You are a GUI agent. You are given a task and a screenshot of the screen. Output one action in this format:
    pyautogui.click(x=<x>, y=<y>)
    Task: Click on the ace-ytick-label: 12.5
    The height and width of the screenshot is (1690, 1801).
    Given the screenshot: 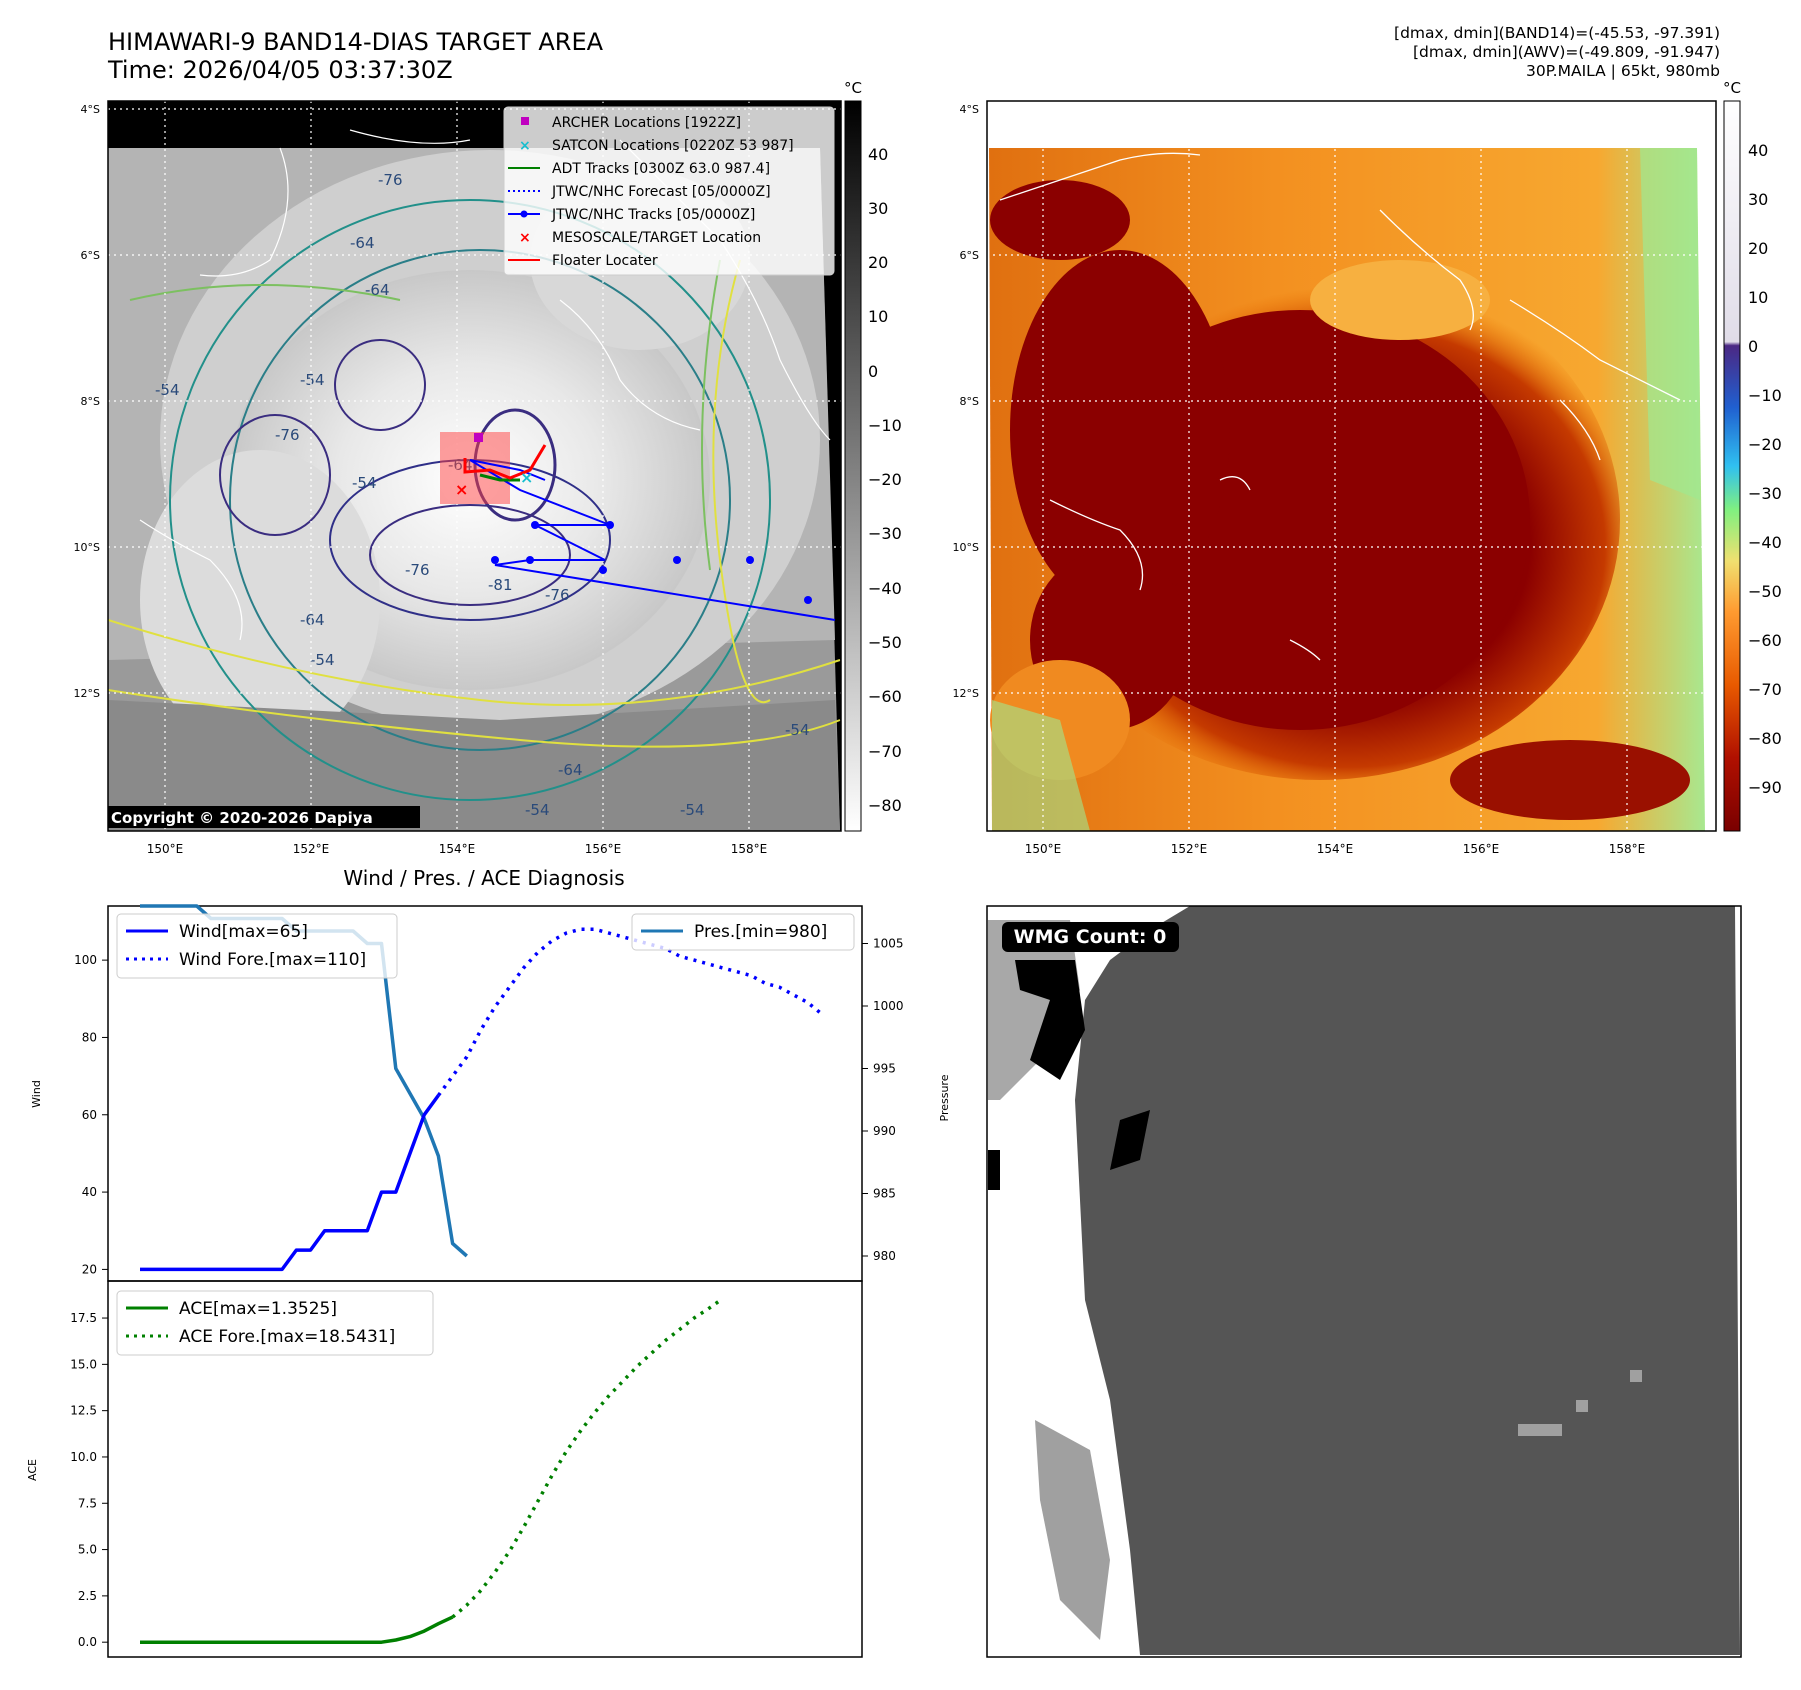 What is the action you would take?
    pyautogui.click(x=83, y=1411)
    